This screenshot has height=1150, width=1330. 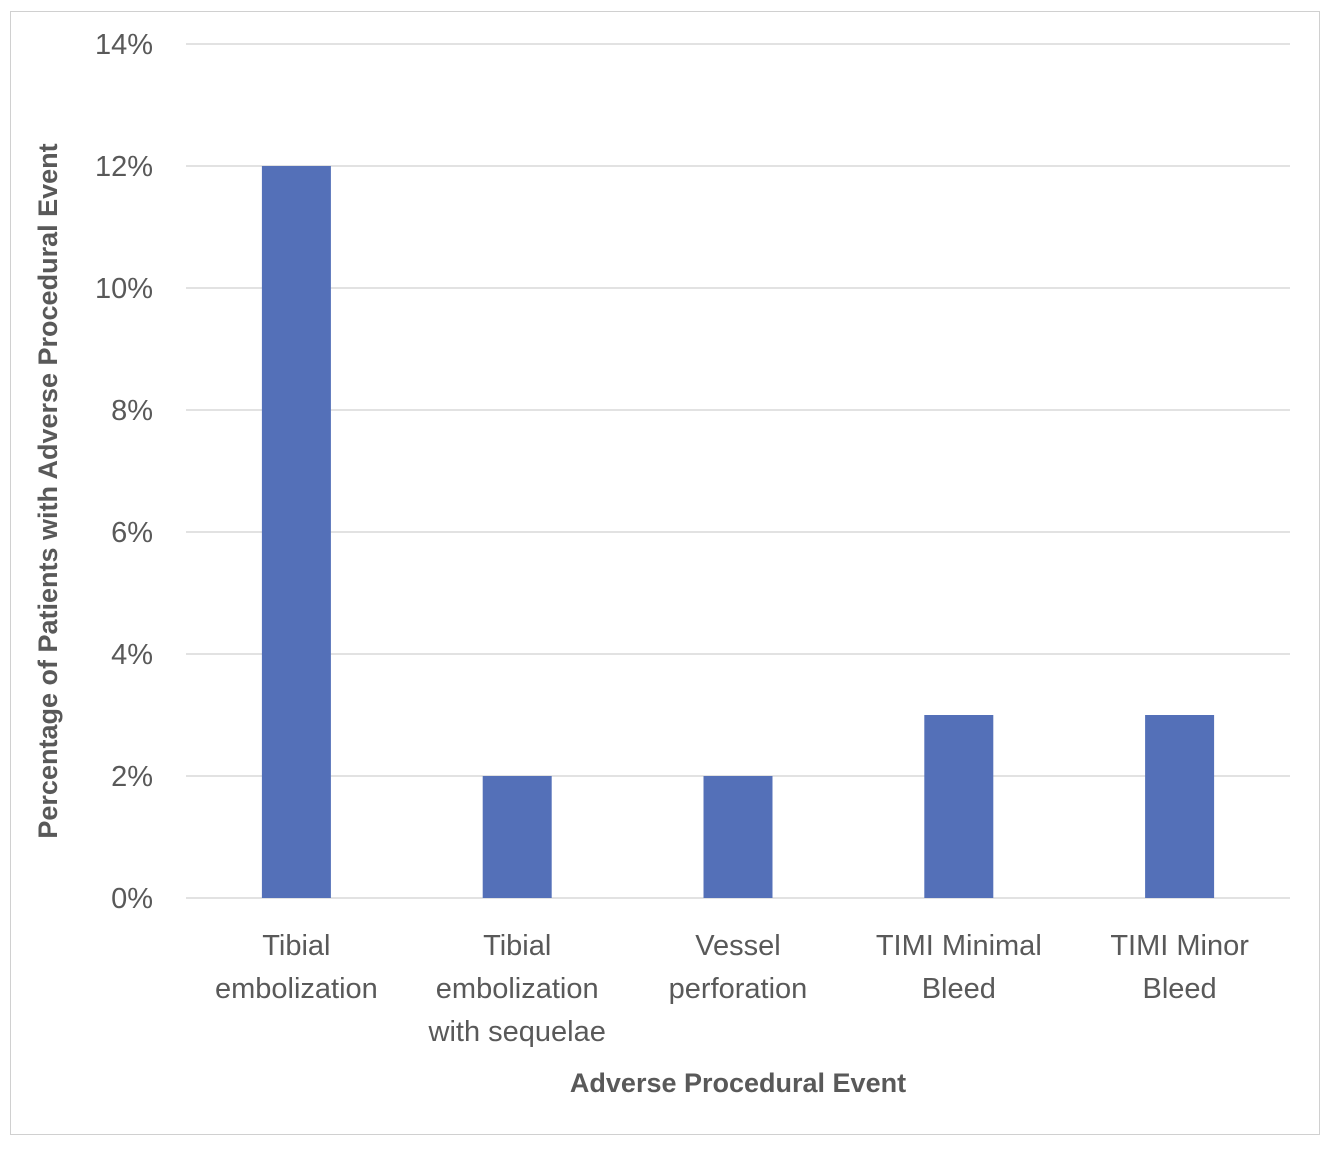 I want to click on x-category-label: Tibial embolization with sequelae, so click(x=517, y=989).